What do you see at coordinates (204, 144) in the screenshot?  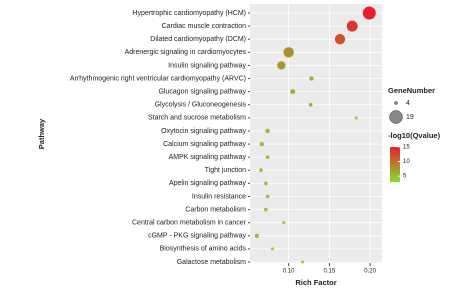 I see `y-tick-label: Calcium signaling pathway` at bounding box center [204, 144].